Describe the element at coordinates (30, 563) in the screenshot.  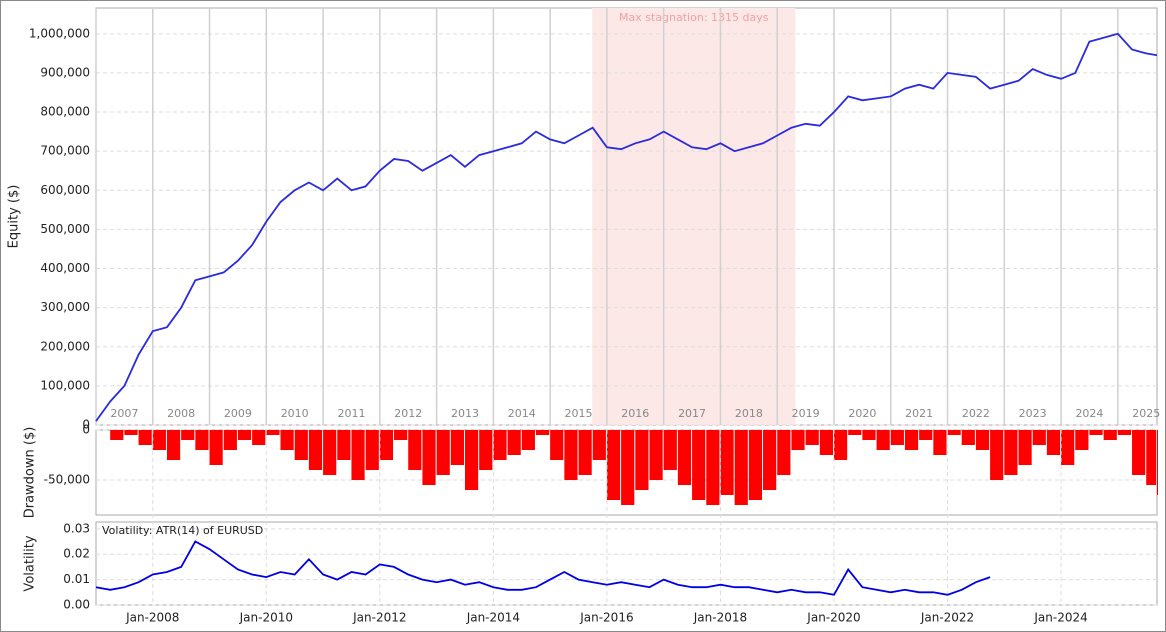
I see `y-axis-title: Volatility` at that location.